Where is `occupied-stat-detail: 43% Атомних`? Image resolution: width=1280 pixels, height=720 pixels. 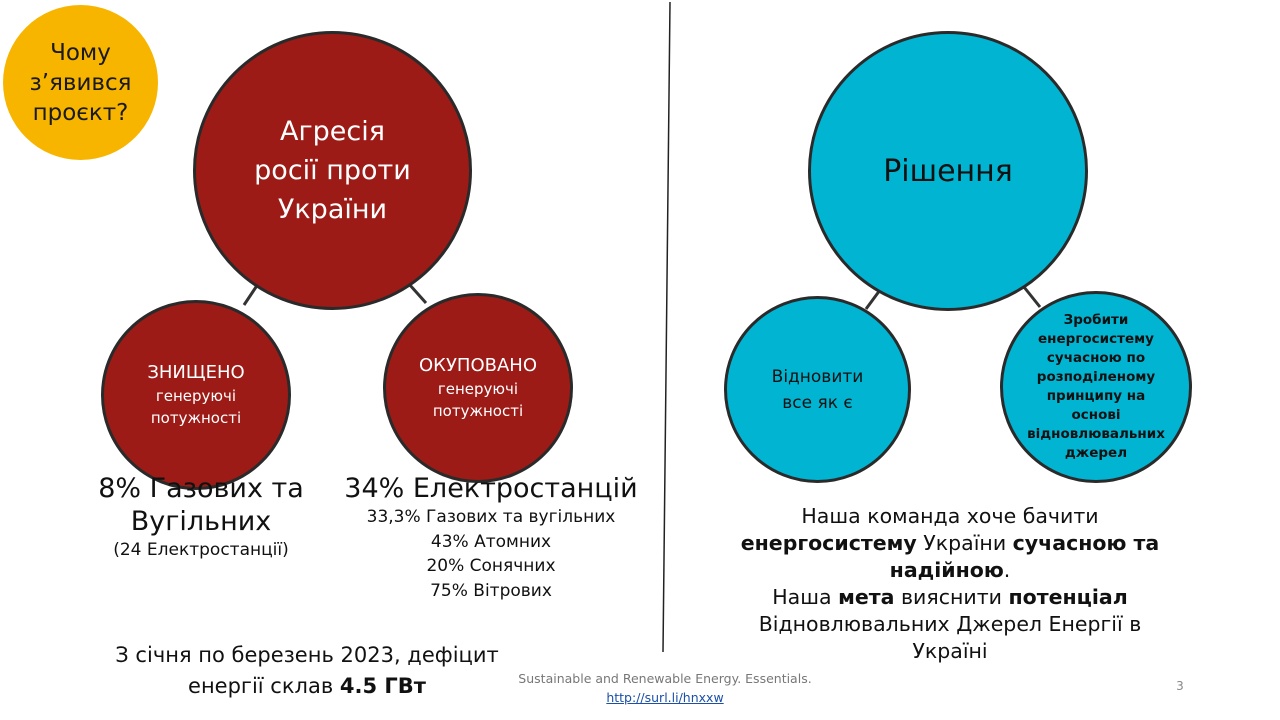
occupied-stat-detail: 43% Атомних is located at coordinates (491, 541).